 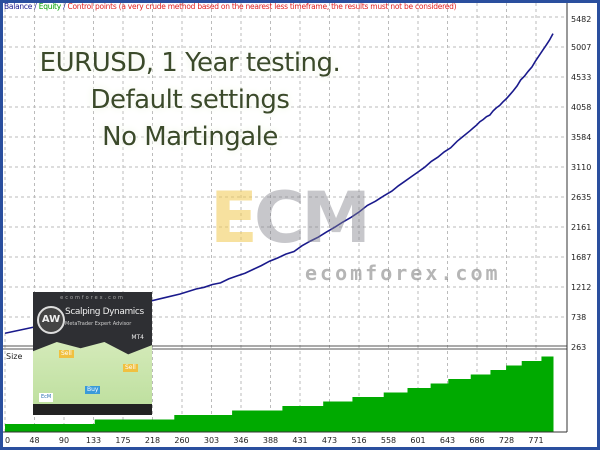 What do you see at coordinates (581, 167) in the screenshot?
I see `y-tick-label: 3110` at bounding box center [581, 167].